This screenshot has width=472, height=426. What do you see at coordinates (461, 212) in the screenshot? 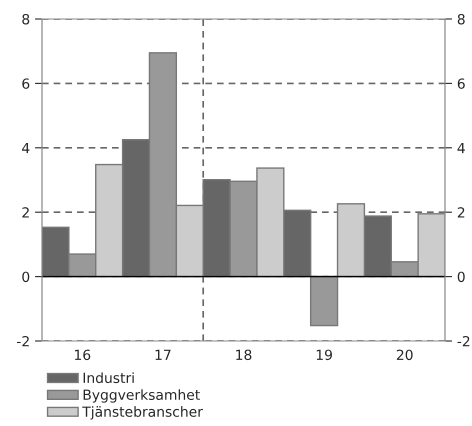
I see `y2-tick-label: 2` at bounding box center [461, 212].